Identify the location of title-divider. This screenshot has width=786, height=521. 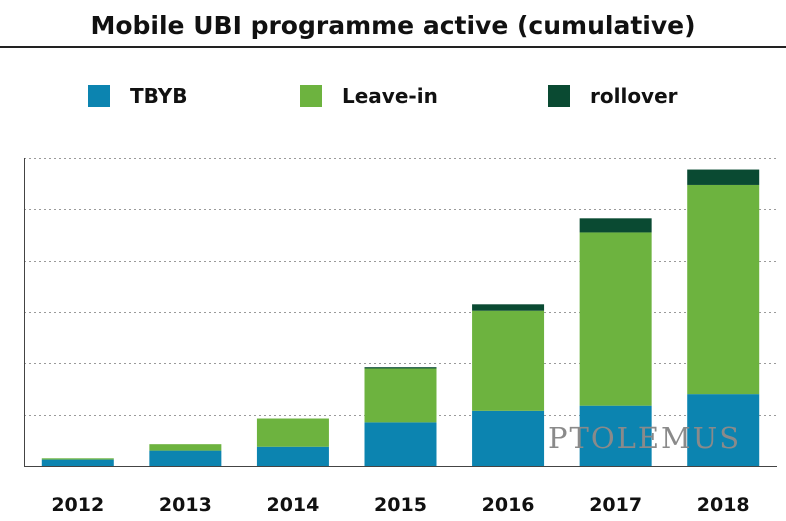
(393, 47).